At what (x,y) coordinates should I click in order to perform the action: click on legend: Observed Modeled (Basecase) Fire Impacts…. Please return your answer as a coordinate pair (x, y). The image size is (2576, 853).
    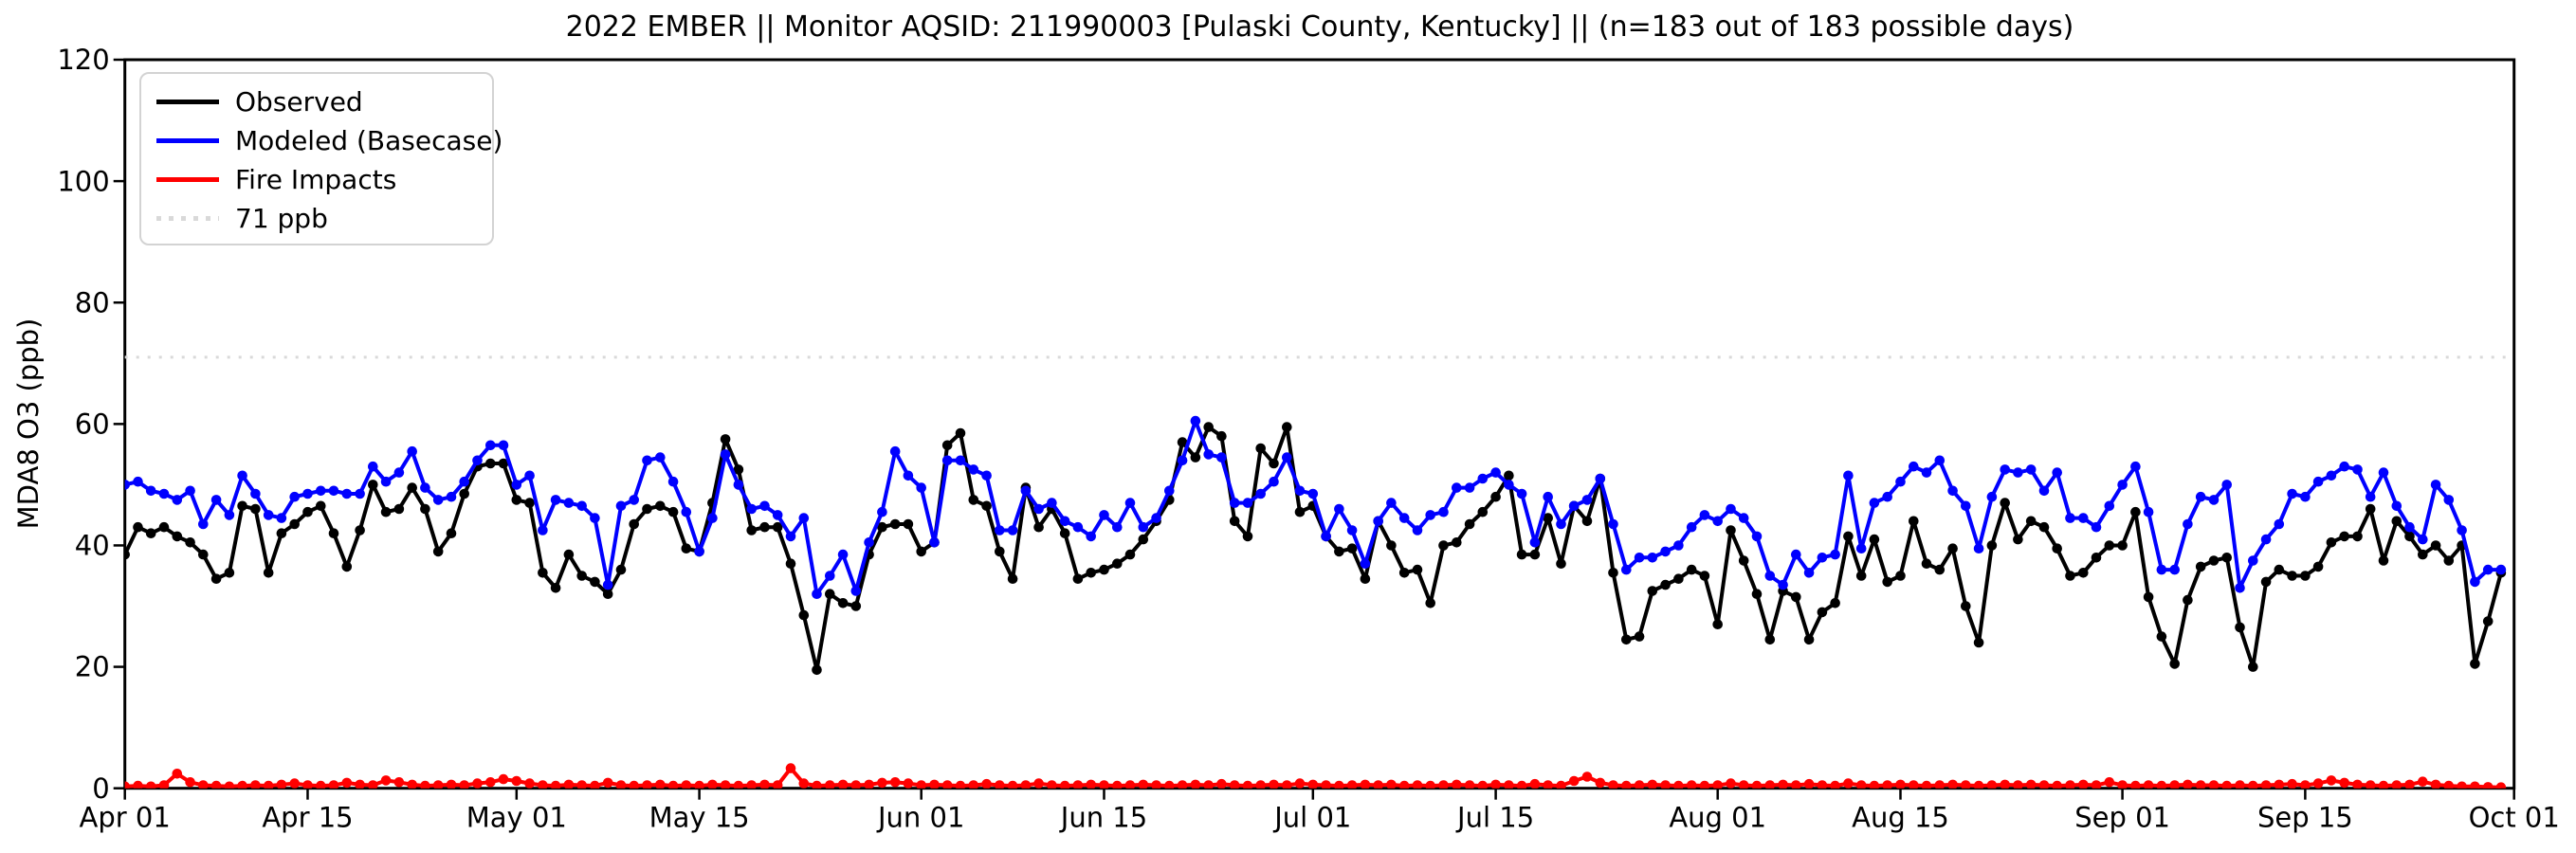
    Looking at the image, I should click on (320, 158).